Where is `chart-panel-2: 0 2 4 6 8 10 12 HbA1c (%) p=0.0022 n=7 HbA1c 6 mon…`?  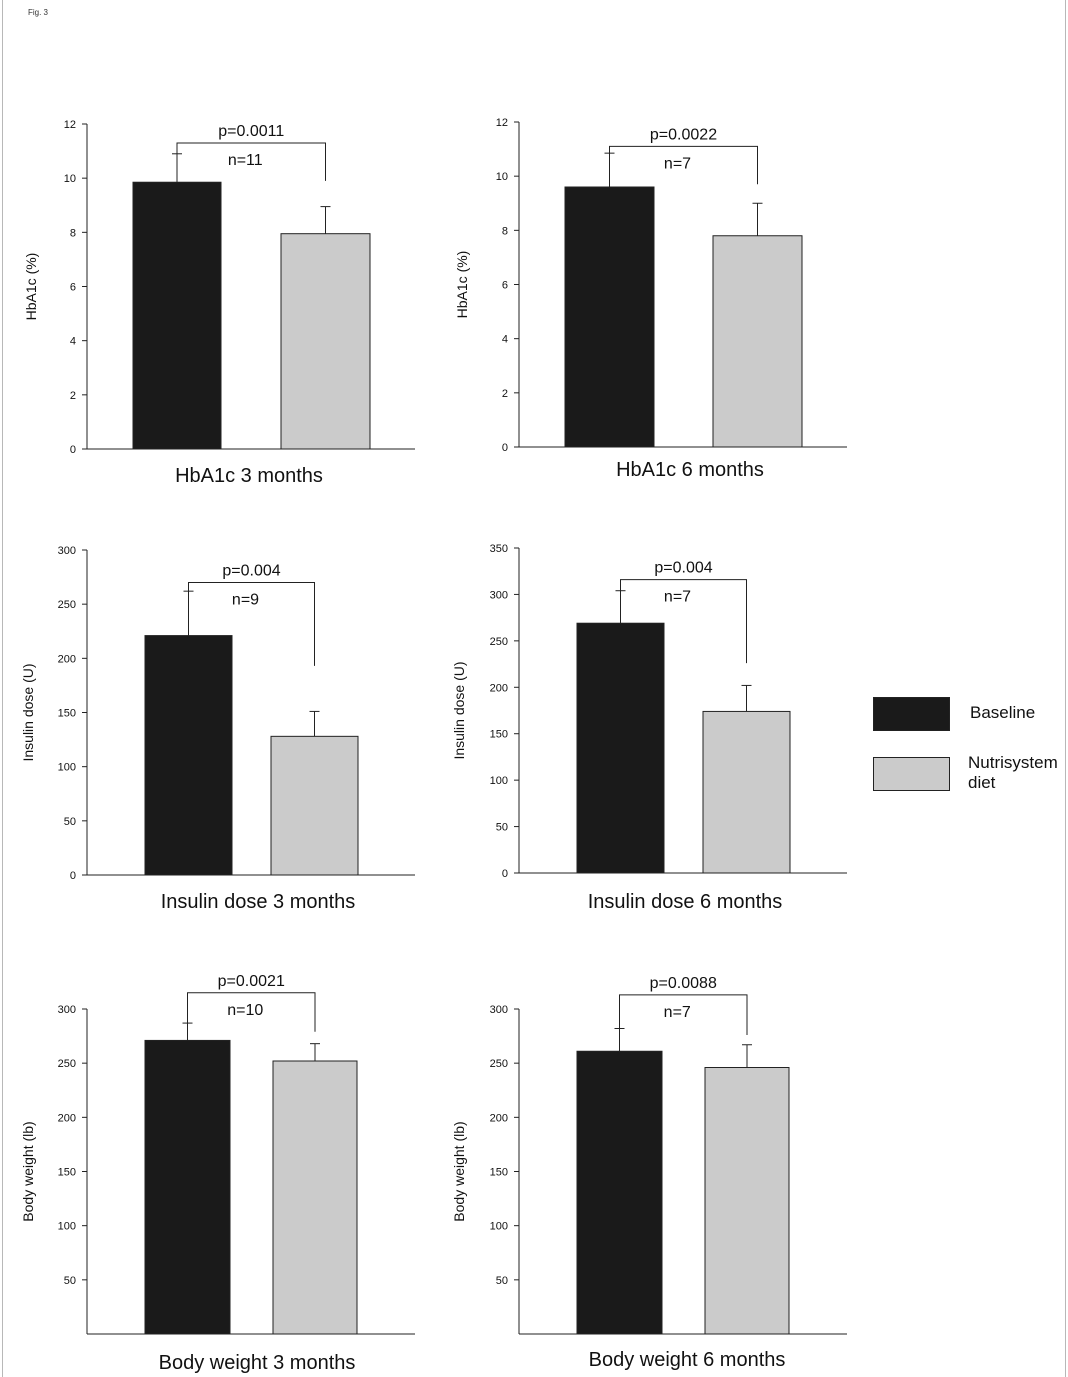 chart-panel-2: 0 2 4 6 8 10 12 HbA1c (%) p=0.0022 n=7 HbA1c 6 mon… is located at coordinates (650, 299).